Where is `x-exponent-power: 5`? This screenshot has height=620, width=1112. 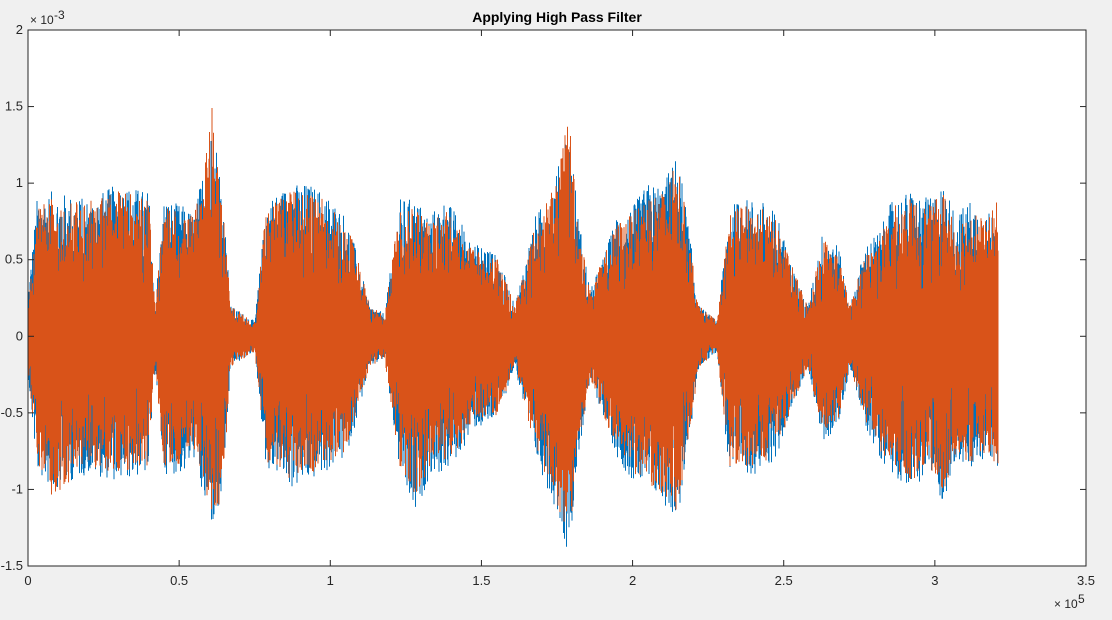 x-exponent-power: 5 is located at coordinates (1081, 599).